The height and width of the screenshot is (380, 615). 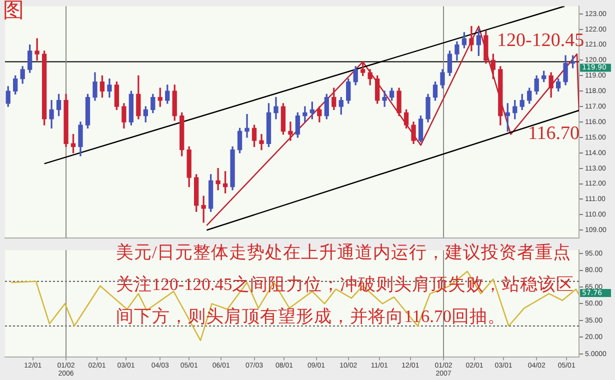 I want to click on annotation: 120-120.45, so click(x=540, y=41).